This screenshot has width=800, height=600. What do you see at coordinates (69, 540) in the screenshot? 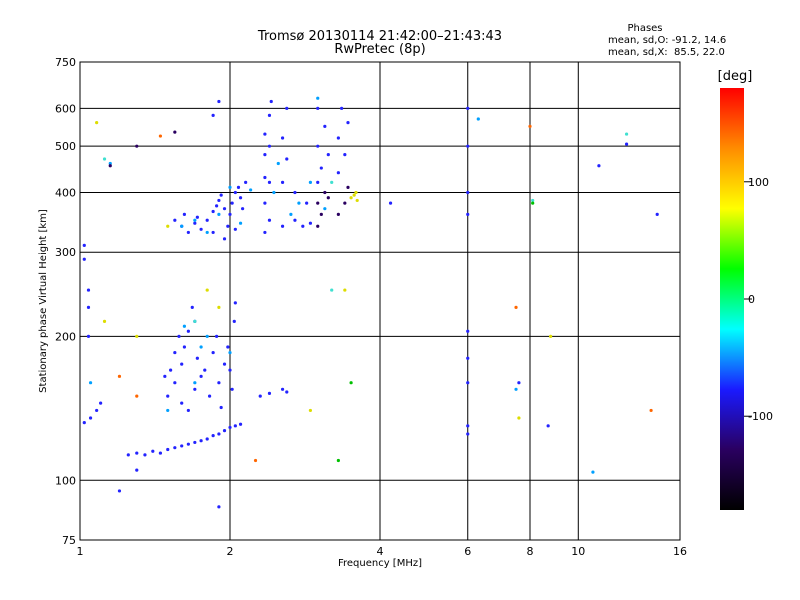
I see `y-tick-label: 75` at bounding box center [69, 540].